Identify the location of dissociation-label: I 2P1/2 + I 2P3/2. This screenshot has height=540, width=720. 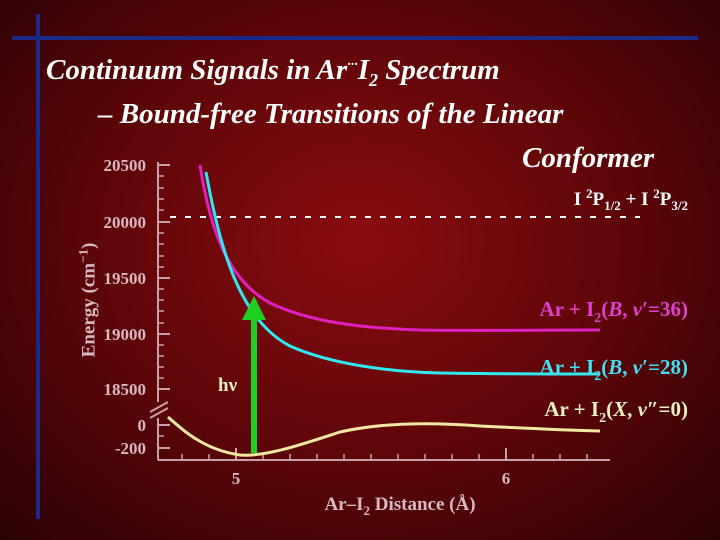
(631, 199).